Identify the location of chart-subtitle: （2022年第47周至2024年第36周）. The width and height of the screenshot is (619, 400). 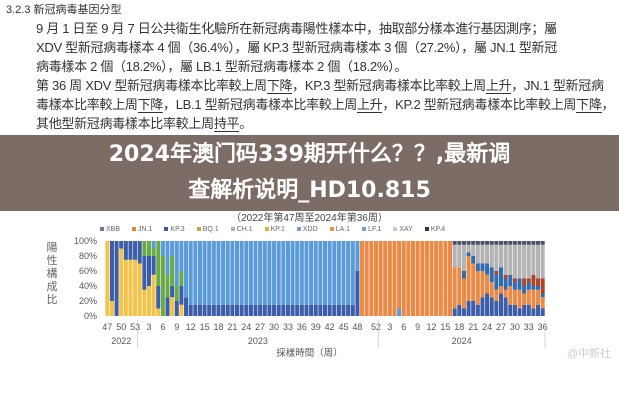
(309, 218).